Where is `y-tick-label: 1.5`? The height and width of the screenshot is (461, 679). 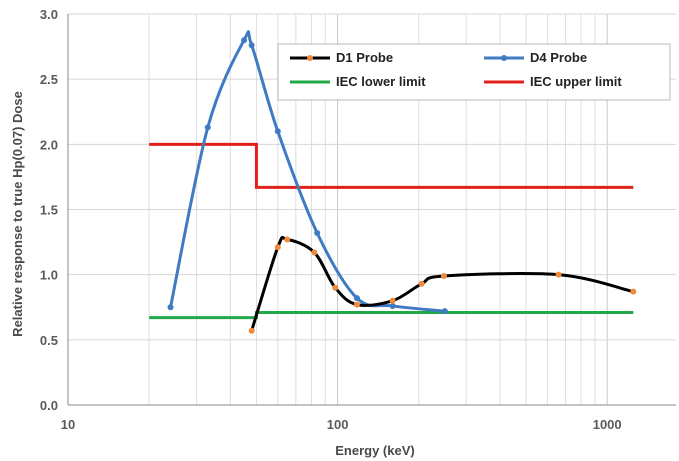
y-tick-label: 1.5 is located at coordinates (49, 210).